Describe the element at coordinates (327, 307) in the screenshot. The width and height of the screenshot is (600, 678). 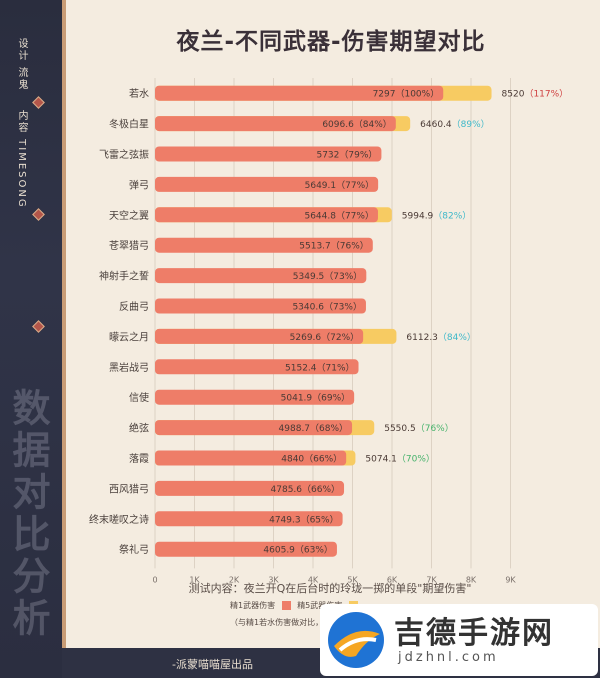
I see `bar-primary-label: 5340.6（73%）` at that location.